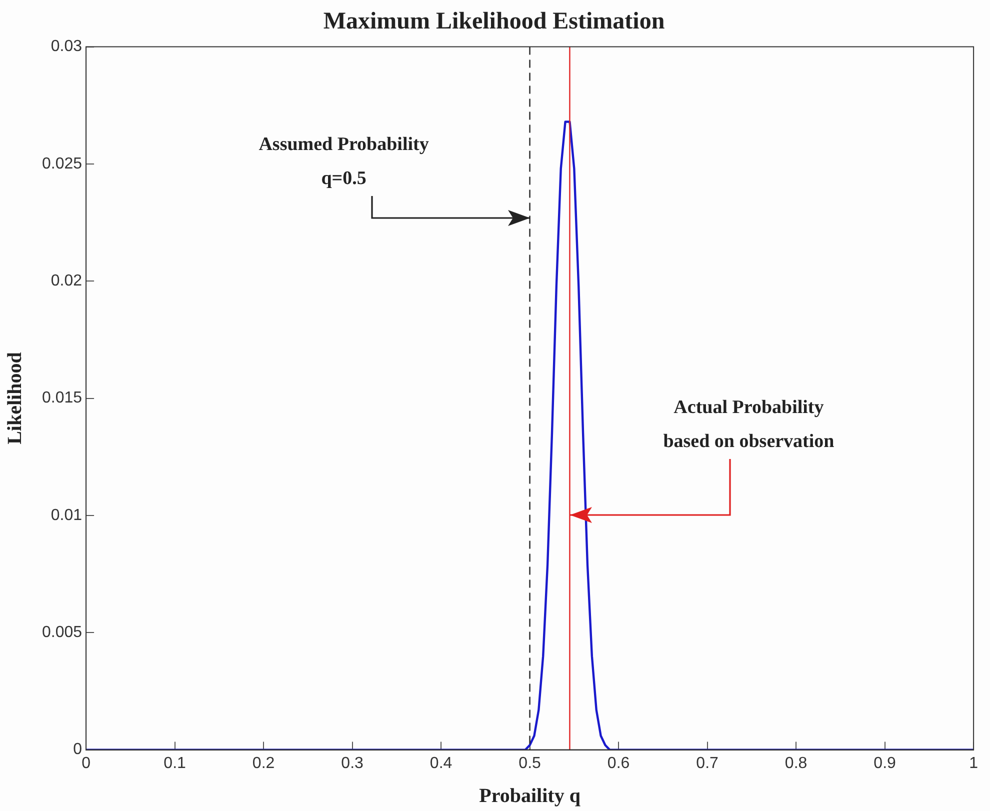 This screenshot has height=811, width=990. What do you see at coordinates (796, 763) in the screenshot?
I see `x-tick-label: 0.8` at bounding box center [796, 763].